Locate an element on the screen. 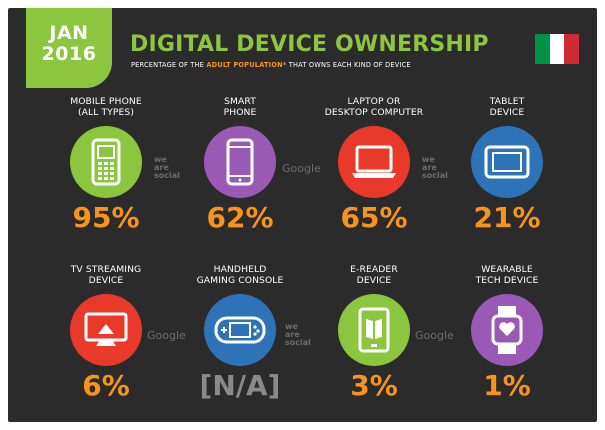 Image resolution: width=605 pixels, height=430 pixels. device-label: TABLET DEVICE is located at coordinates (507, 108).